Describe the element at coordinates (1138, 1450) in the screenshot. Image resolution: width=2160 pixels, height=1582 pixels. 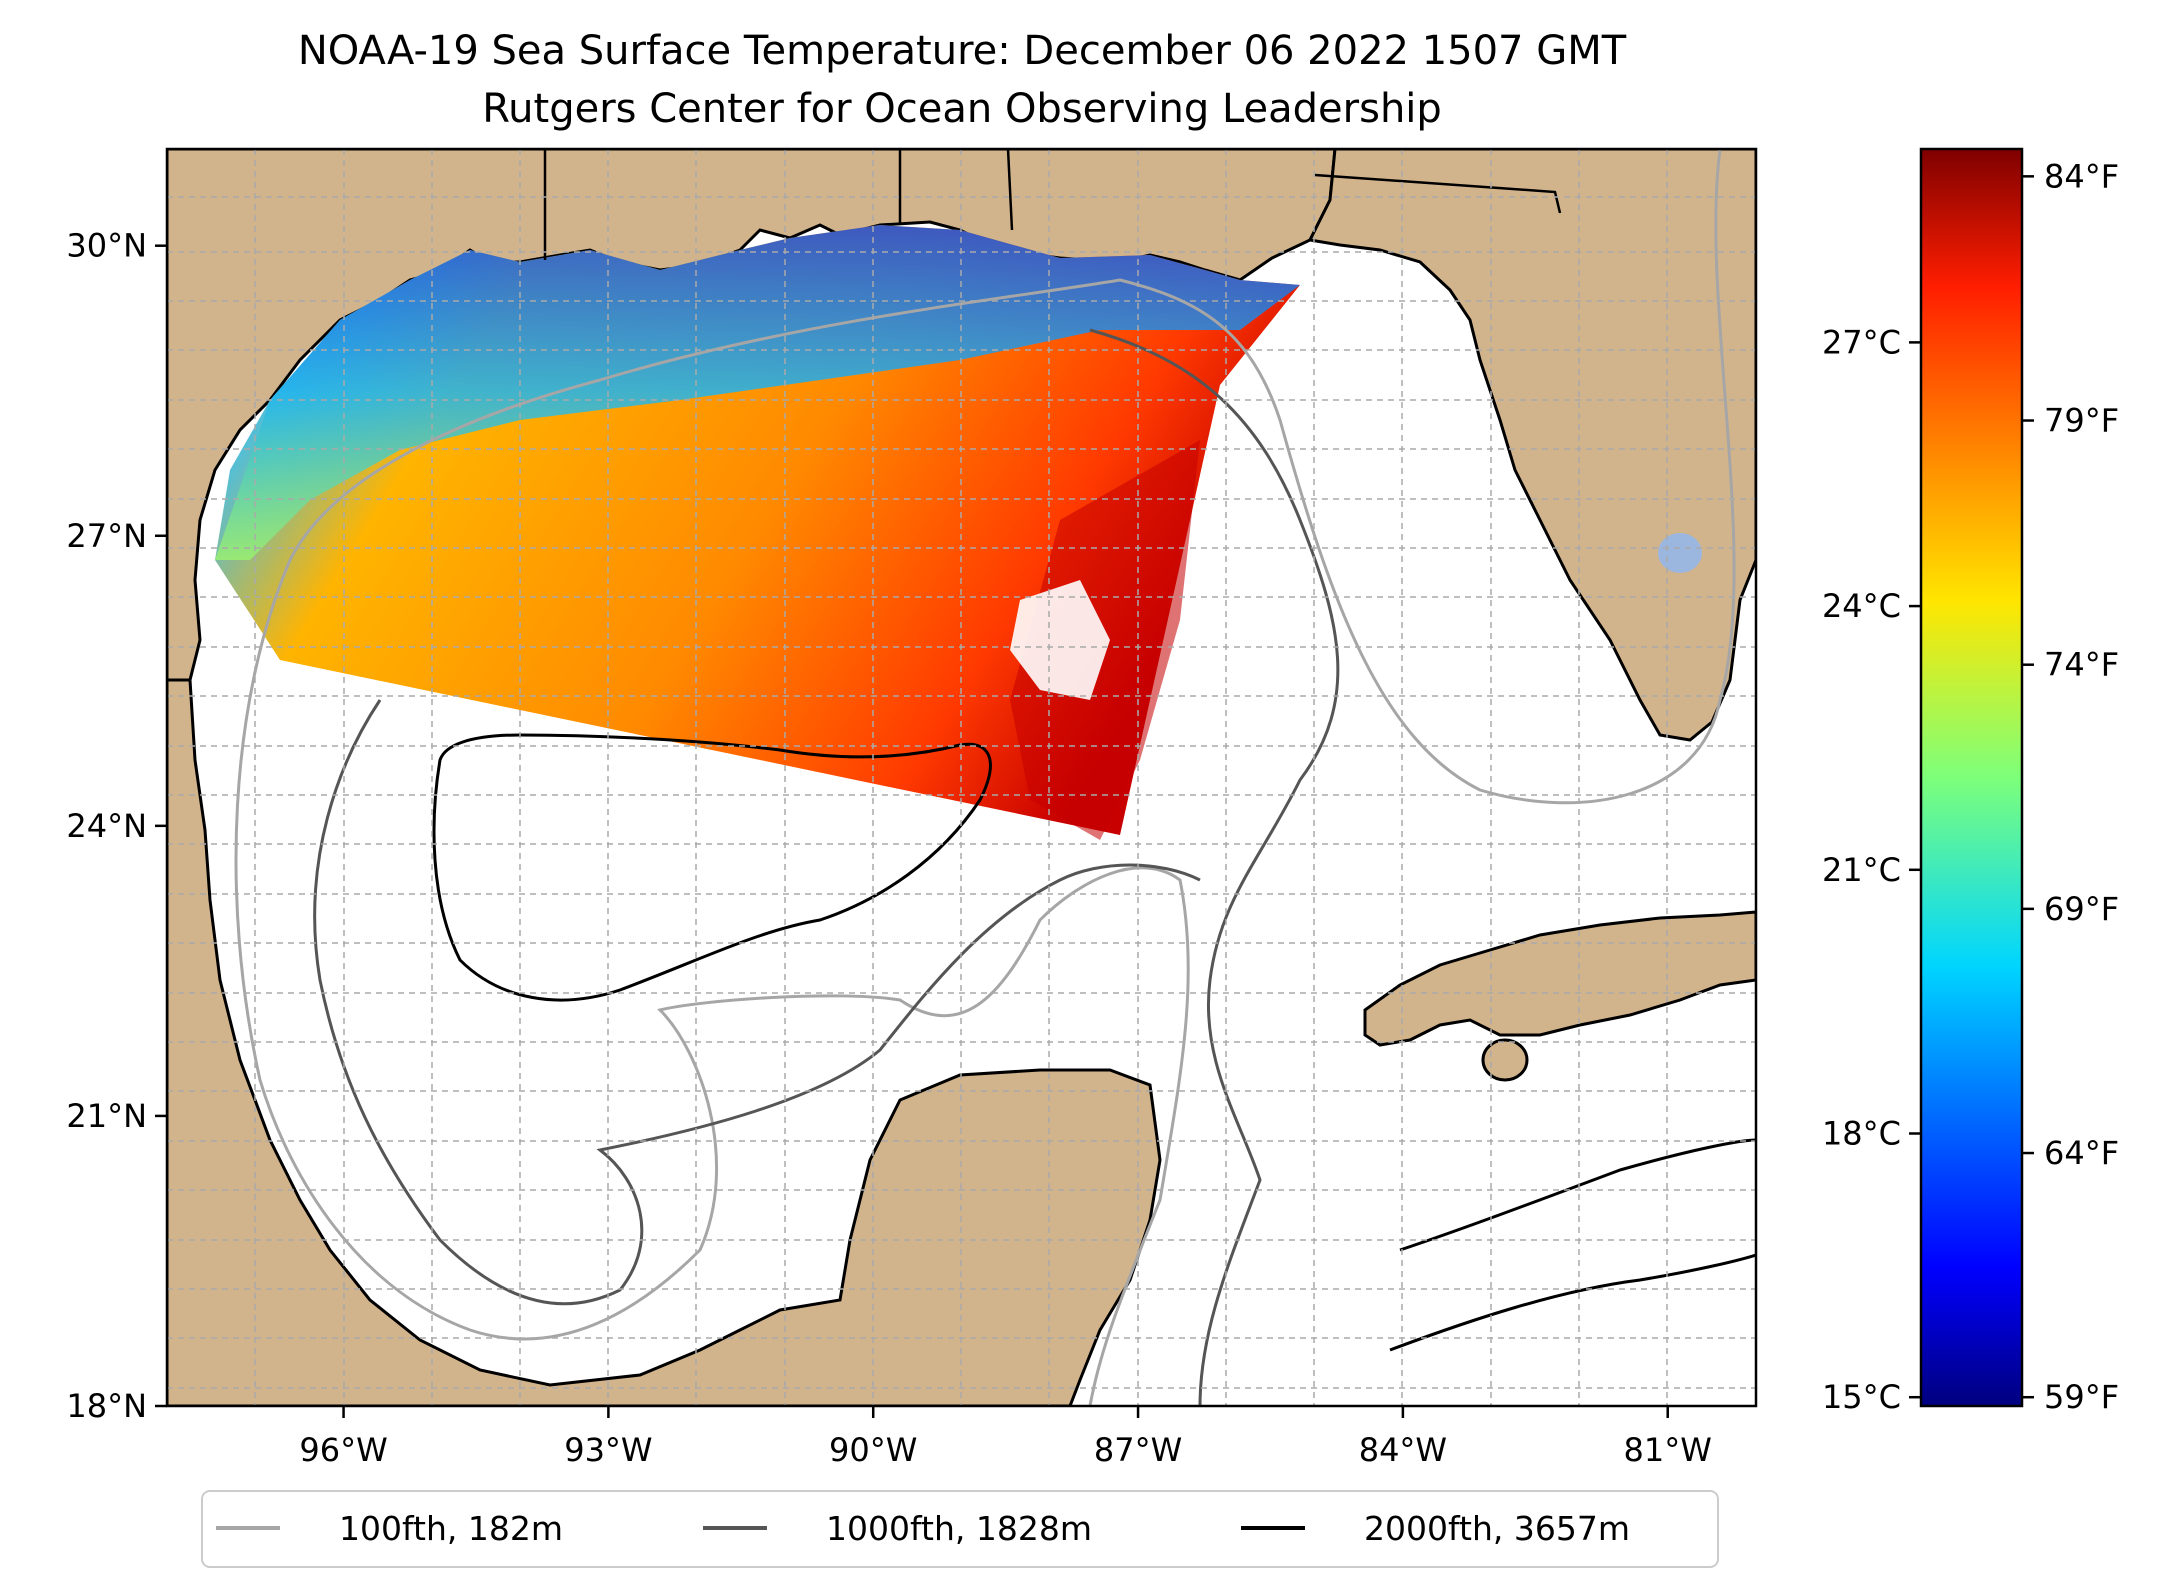
I see `x-tick-label: 87°W` at that location.